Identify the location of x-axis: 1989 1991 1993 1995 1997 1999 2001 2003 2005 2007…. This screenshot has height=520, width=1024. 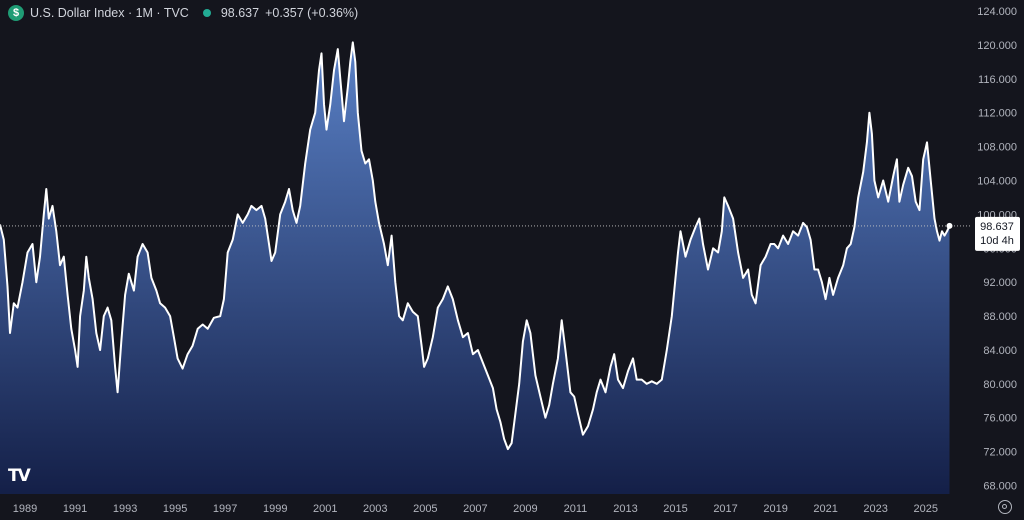
(475, 509).